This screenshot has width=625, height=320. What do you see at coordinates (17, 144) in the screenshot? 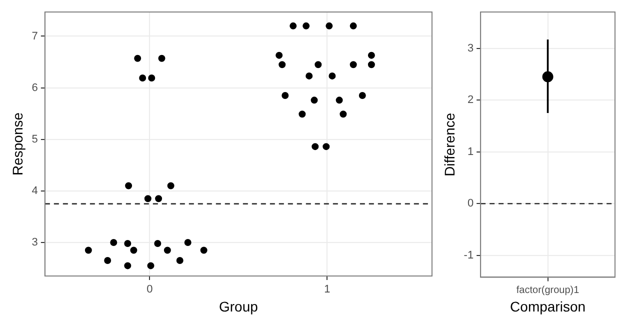
I see `y-axis-title: Response` at bounding box center [17, 144].